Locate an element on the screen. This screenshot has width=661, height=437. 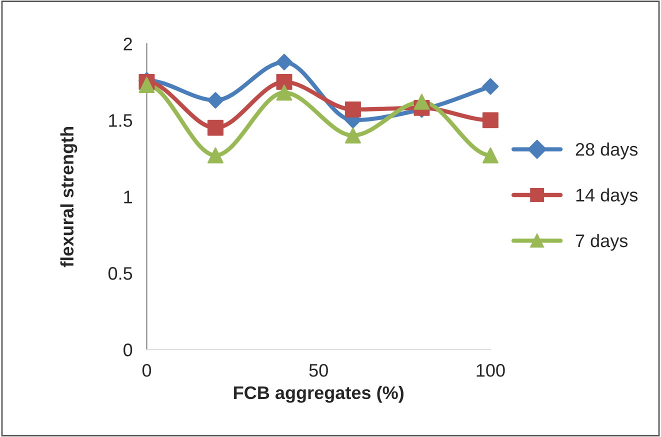
x-axis-title: FCB aggregates (%) is located at coordinates (319, 394).